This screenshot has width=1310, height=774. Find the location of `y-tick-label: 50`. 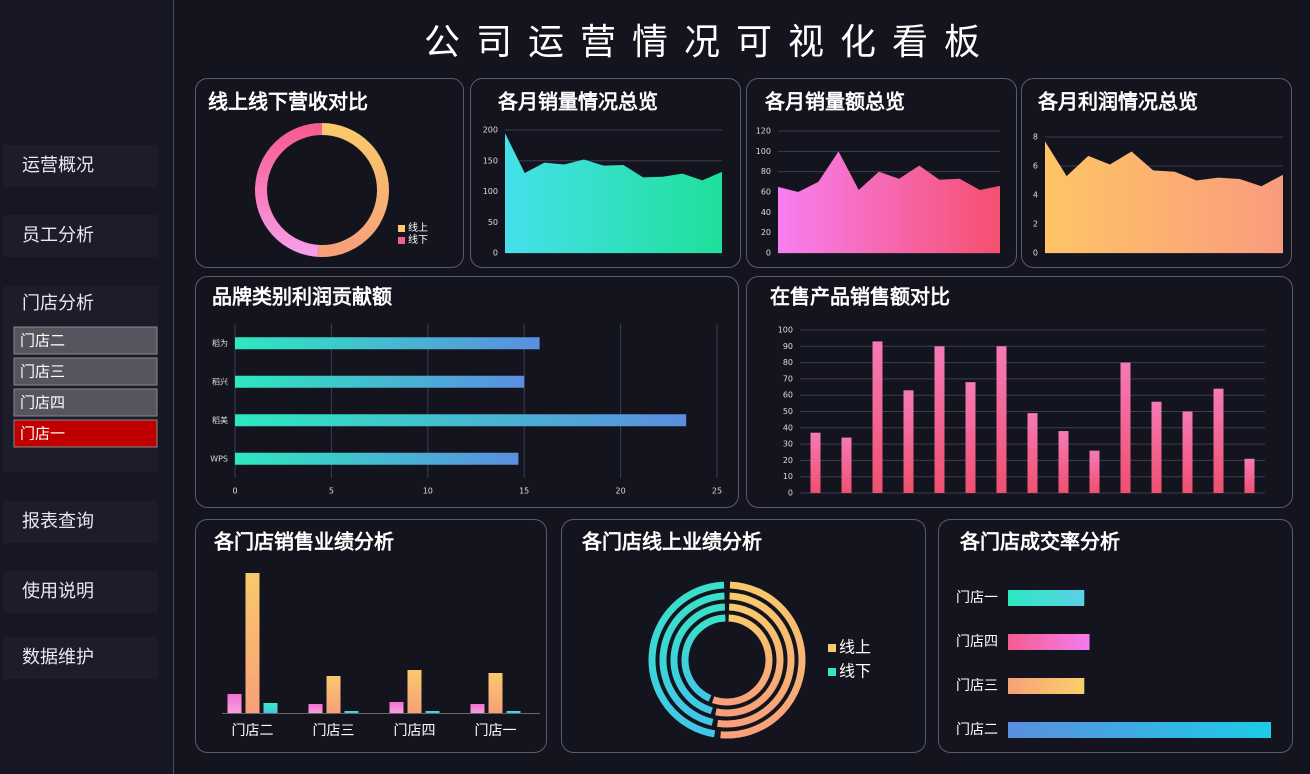

y-tick-label: 50 is located at coordinates (493, 222).